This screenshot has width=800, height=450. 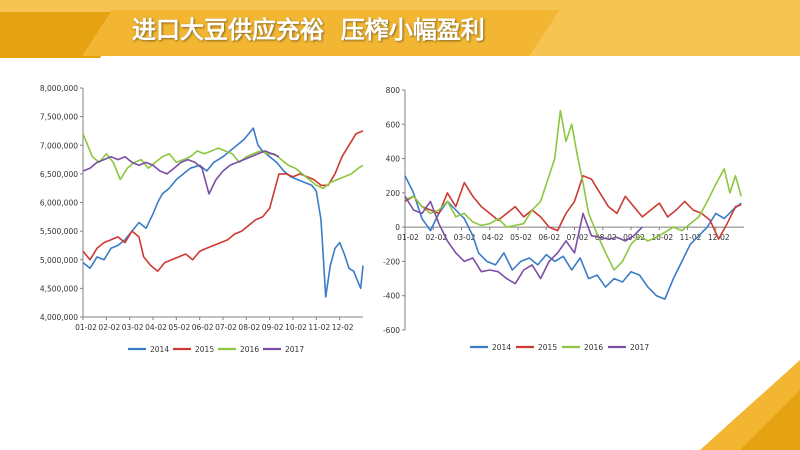 What do you see at coordinates (226, 327) in the screenshot?
I see `x-tick-label: 07-02` at bounding box center [226, 327].